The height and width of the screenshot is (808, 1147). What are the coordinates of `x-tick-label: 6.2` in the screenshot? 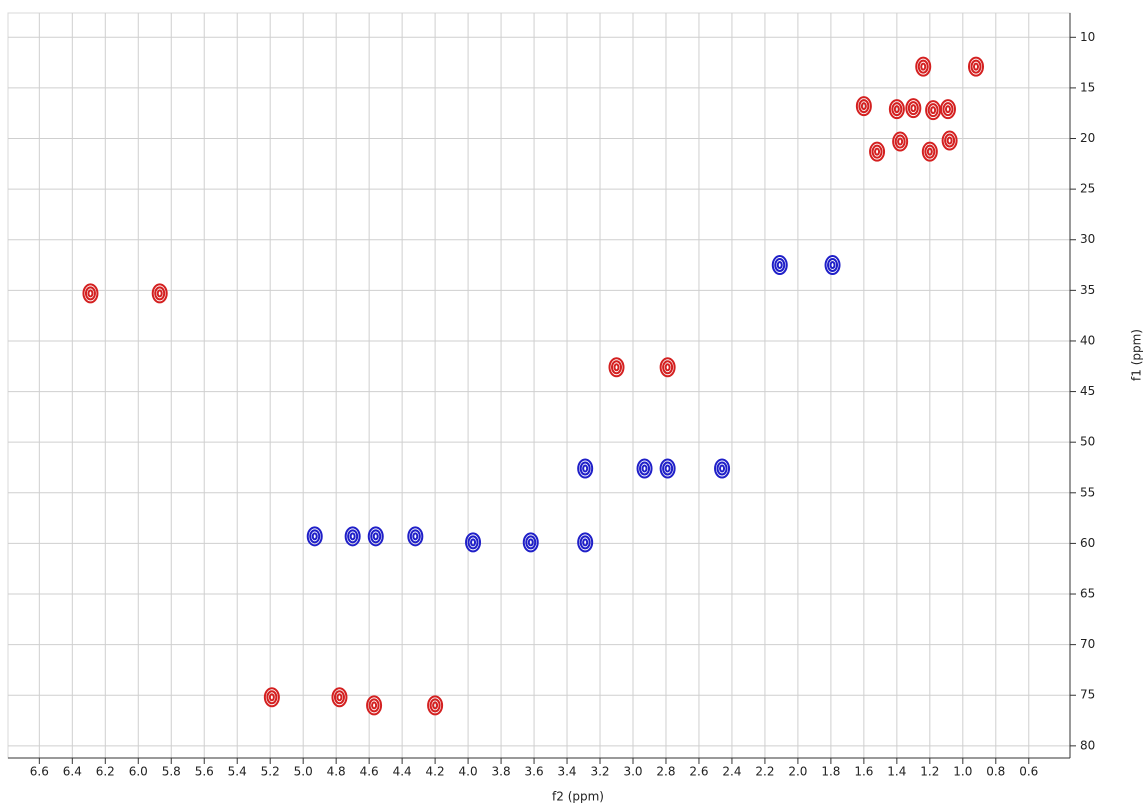 It's located at (105, 772).